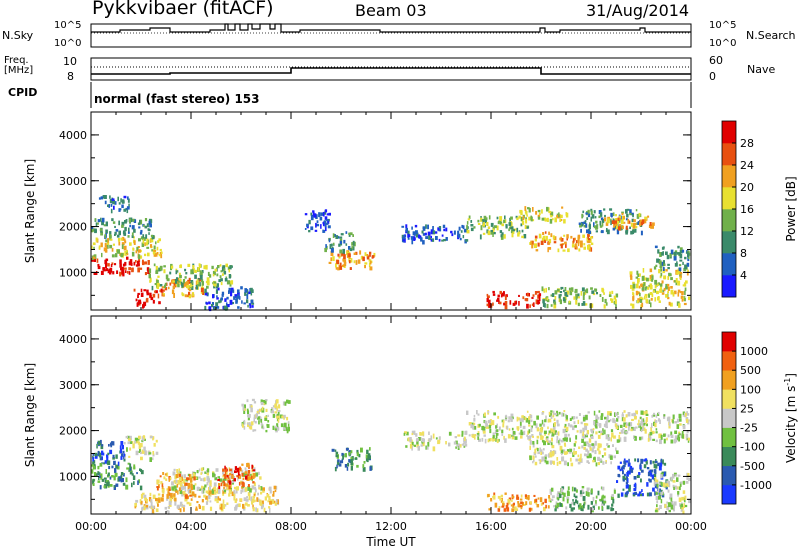 This screenshot has height=554, width=800. Describe the element at coordinates (749, 428) in the screenshot. I see `colorbar-tick-label: -25` at that location.